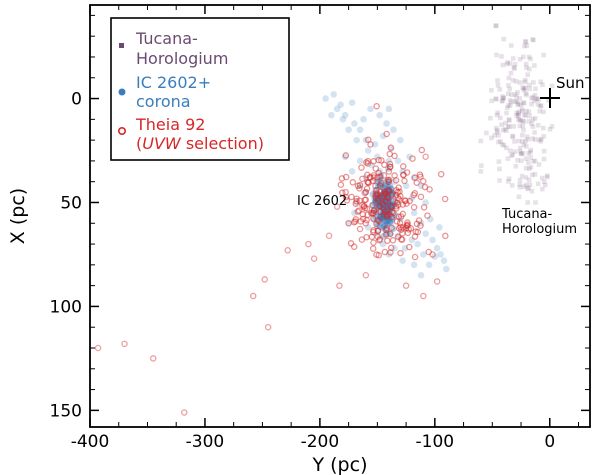 Image resolution: width=593 pixels, height=475 pixels. Describe the element at coordinates (182, 58) in the screenshot. I see `legend-tuchor-line2: Horologium` at that location.